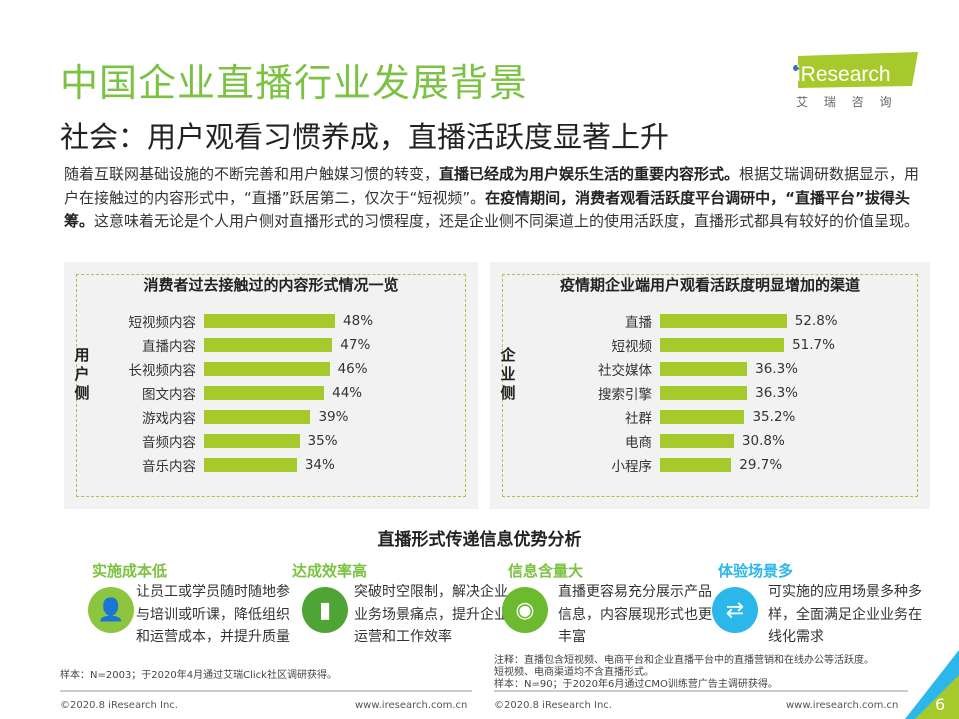 This screenshot has height=719, width=959. What do you see at coordinates (199, 465) in the screenshot?
I see `bar-row: 音乐内容 34%` at bounding box center [199, 465].